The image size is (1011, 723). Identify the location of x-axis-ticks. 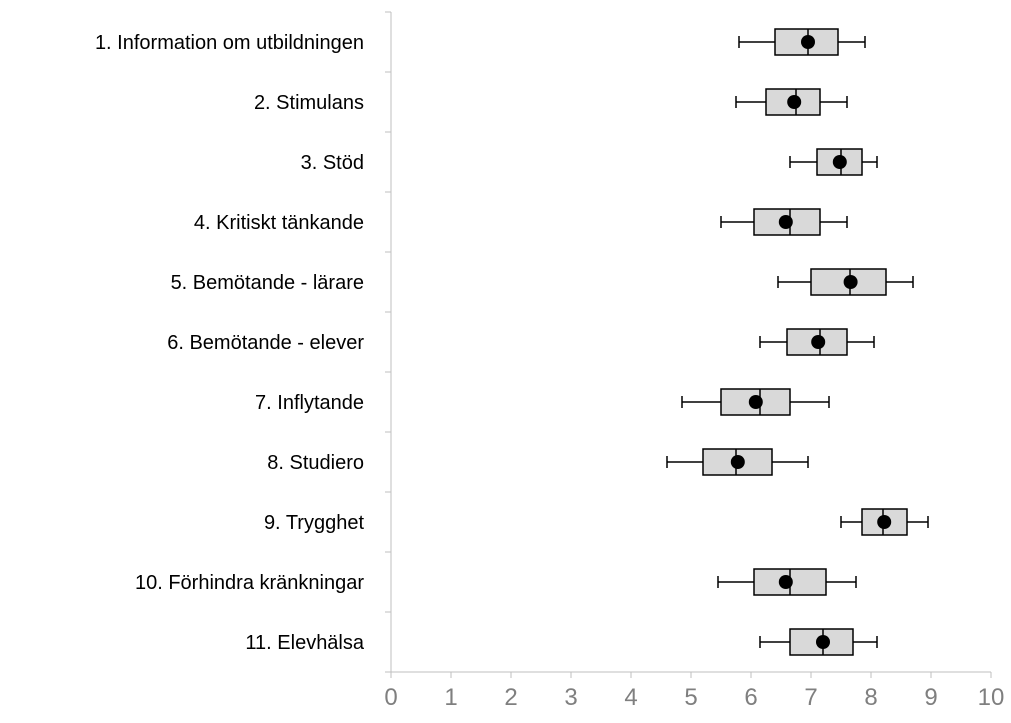
(691, 675).